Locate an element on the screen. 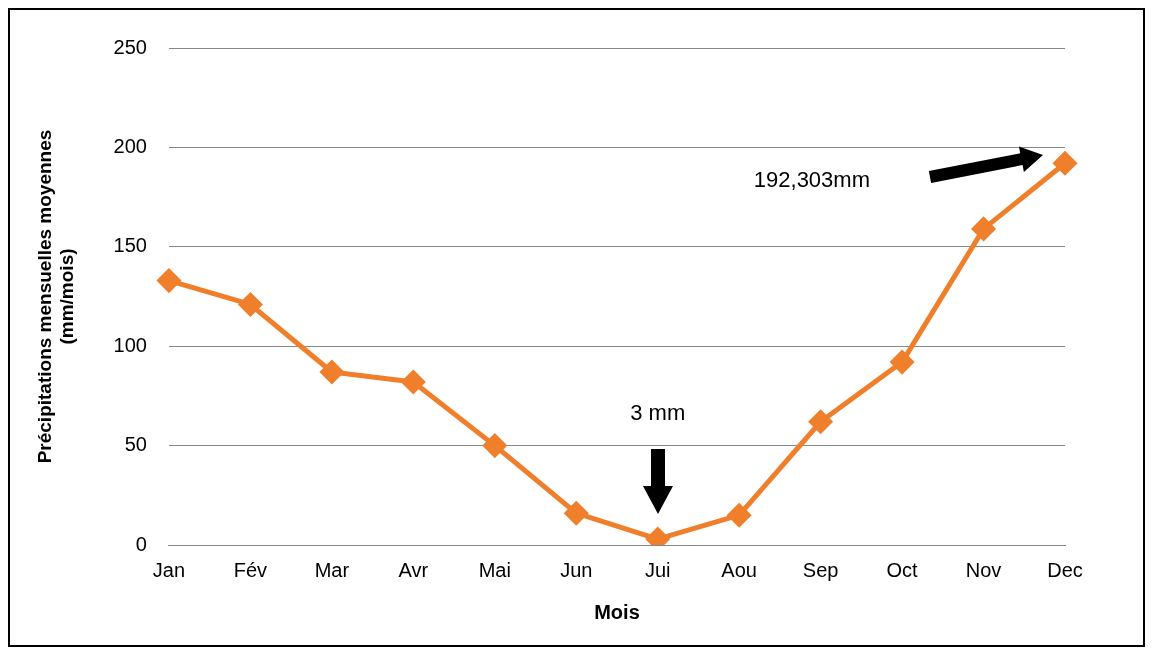 Image resolution: width=1153 pixels, height=655 pixels. y-tick-label: 150 is located at coordinates (130, 245).